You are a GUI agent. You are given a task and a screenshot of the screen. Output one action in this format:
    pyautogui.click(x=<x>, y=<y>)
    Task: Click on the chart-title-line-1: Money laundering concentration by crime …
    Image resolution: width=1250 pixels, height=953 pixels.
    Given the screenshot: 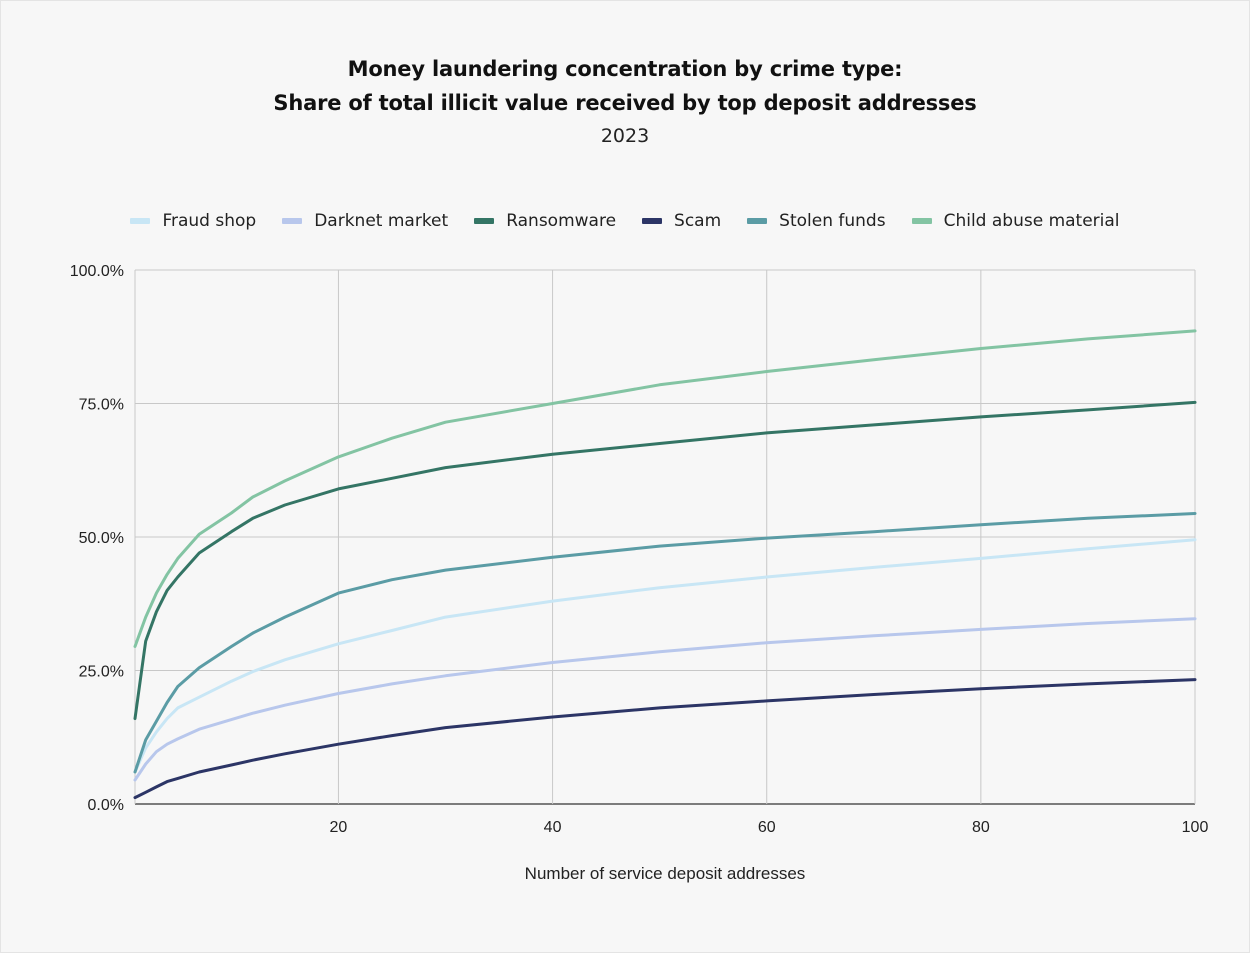 What is the action you would take?
    pyautogui.click(x=625, y=69)
    